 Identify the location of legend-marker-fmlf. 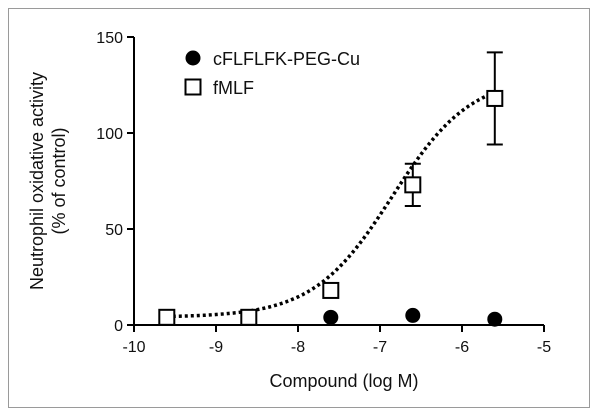
(193, 87).